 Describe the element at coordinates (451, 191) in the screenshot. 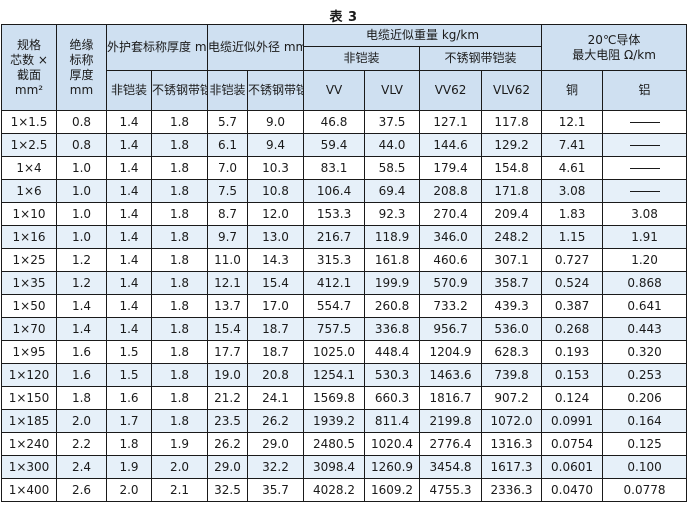

I see `cell-weight-vv62: 208.8` at that location.